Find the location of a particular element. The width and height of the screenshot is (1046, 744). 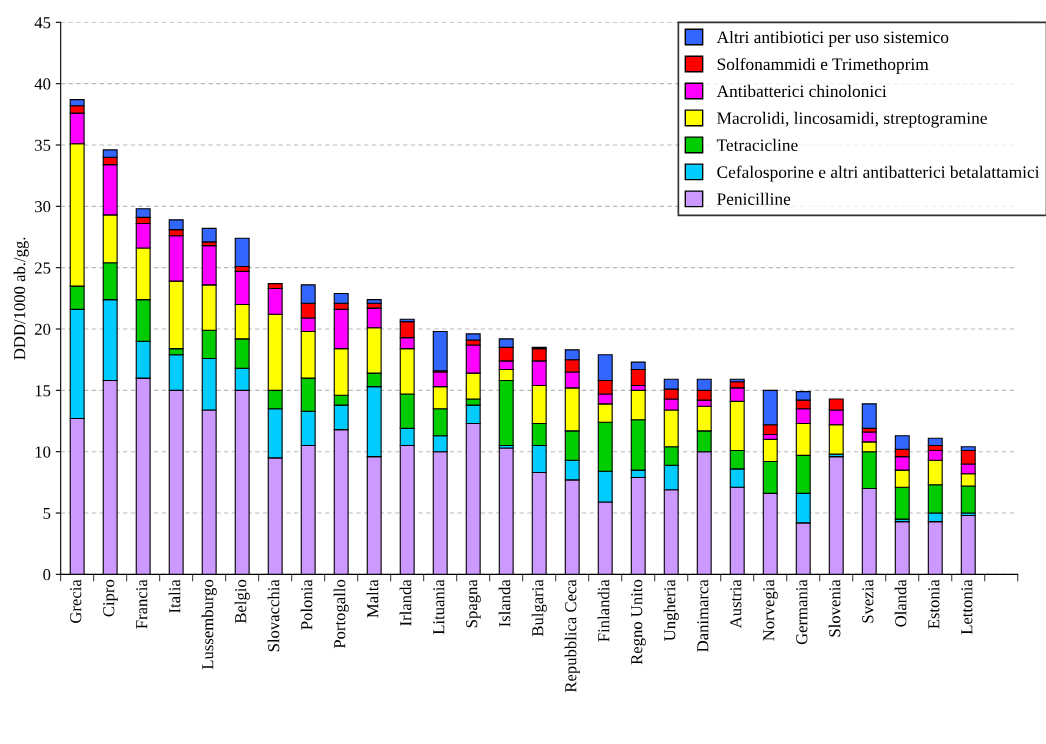

y-tick-label: 25 is located at coordinates (43, 268).